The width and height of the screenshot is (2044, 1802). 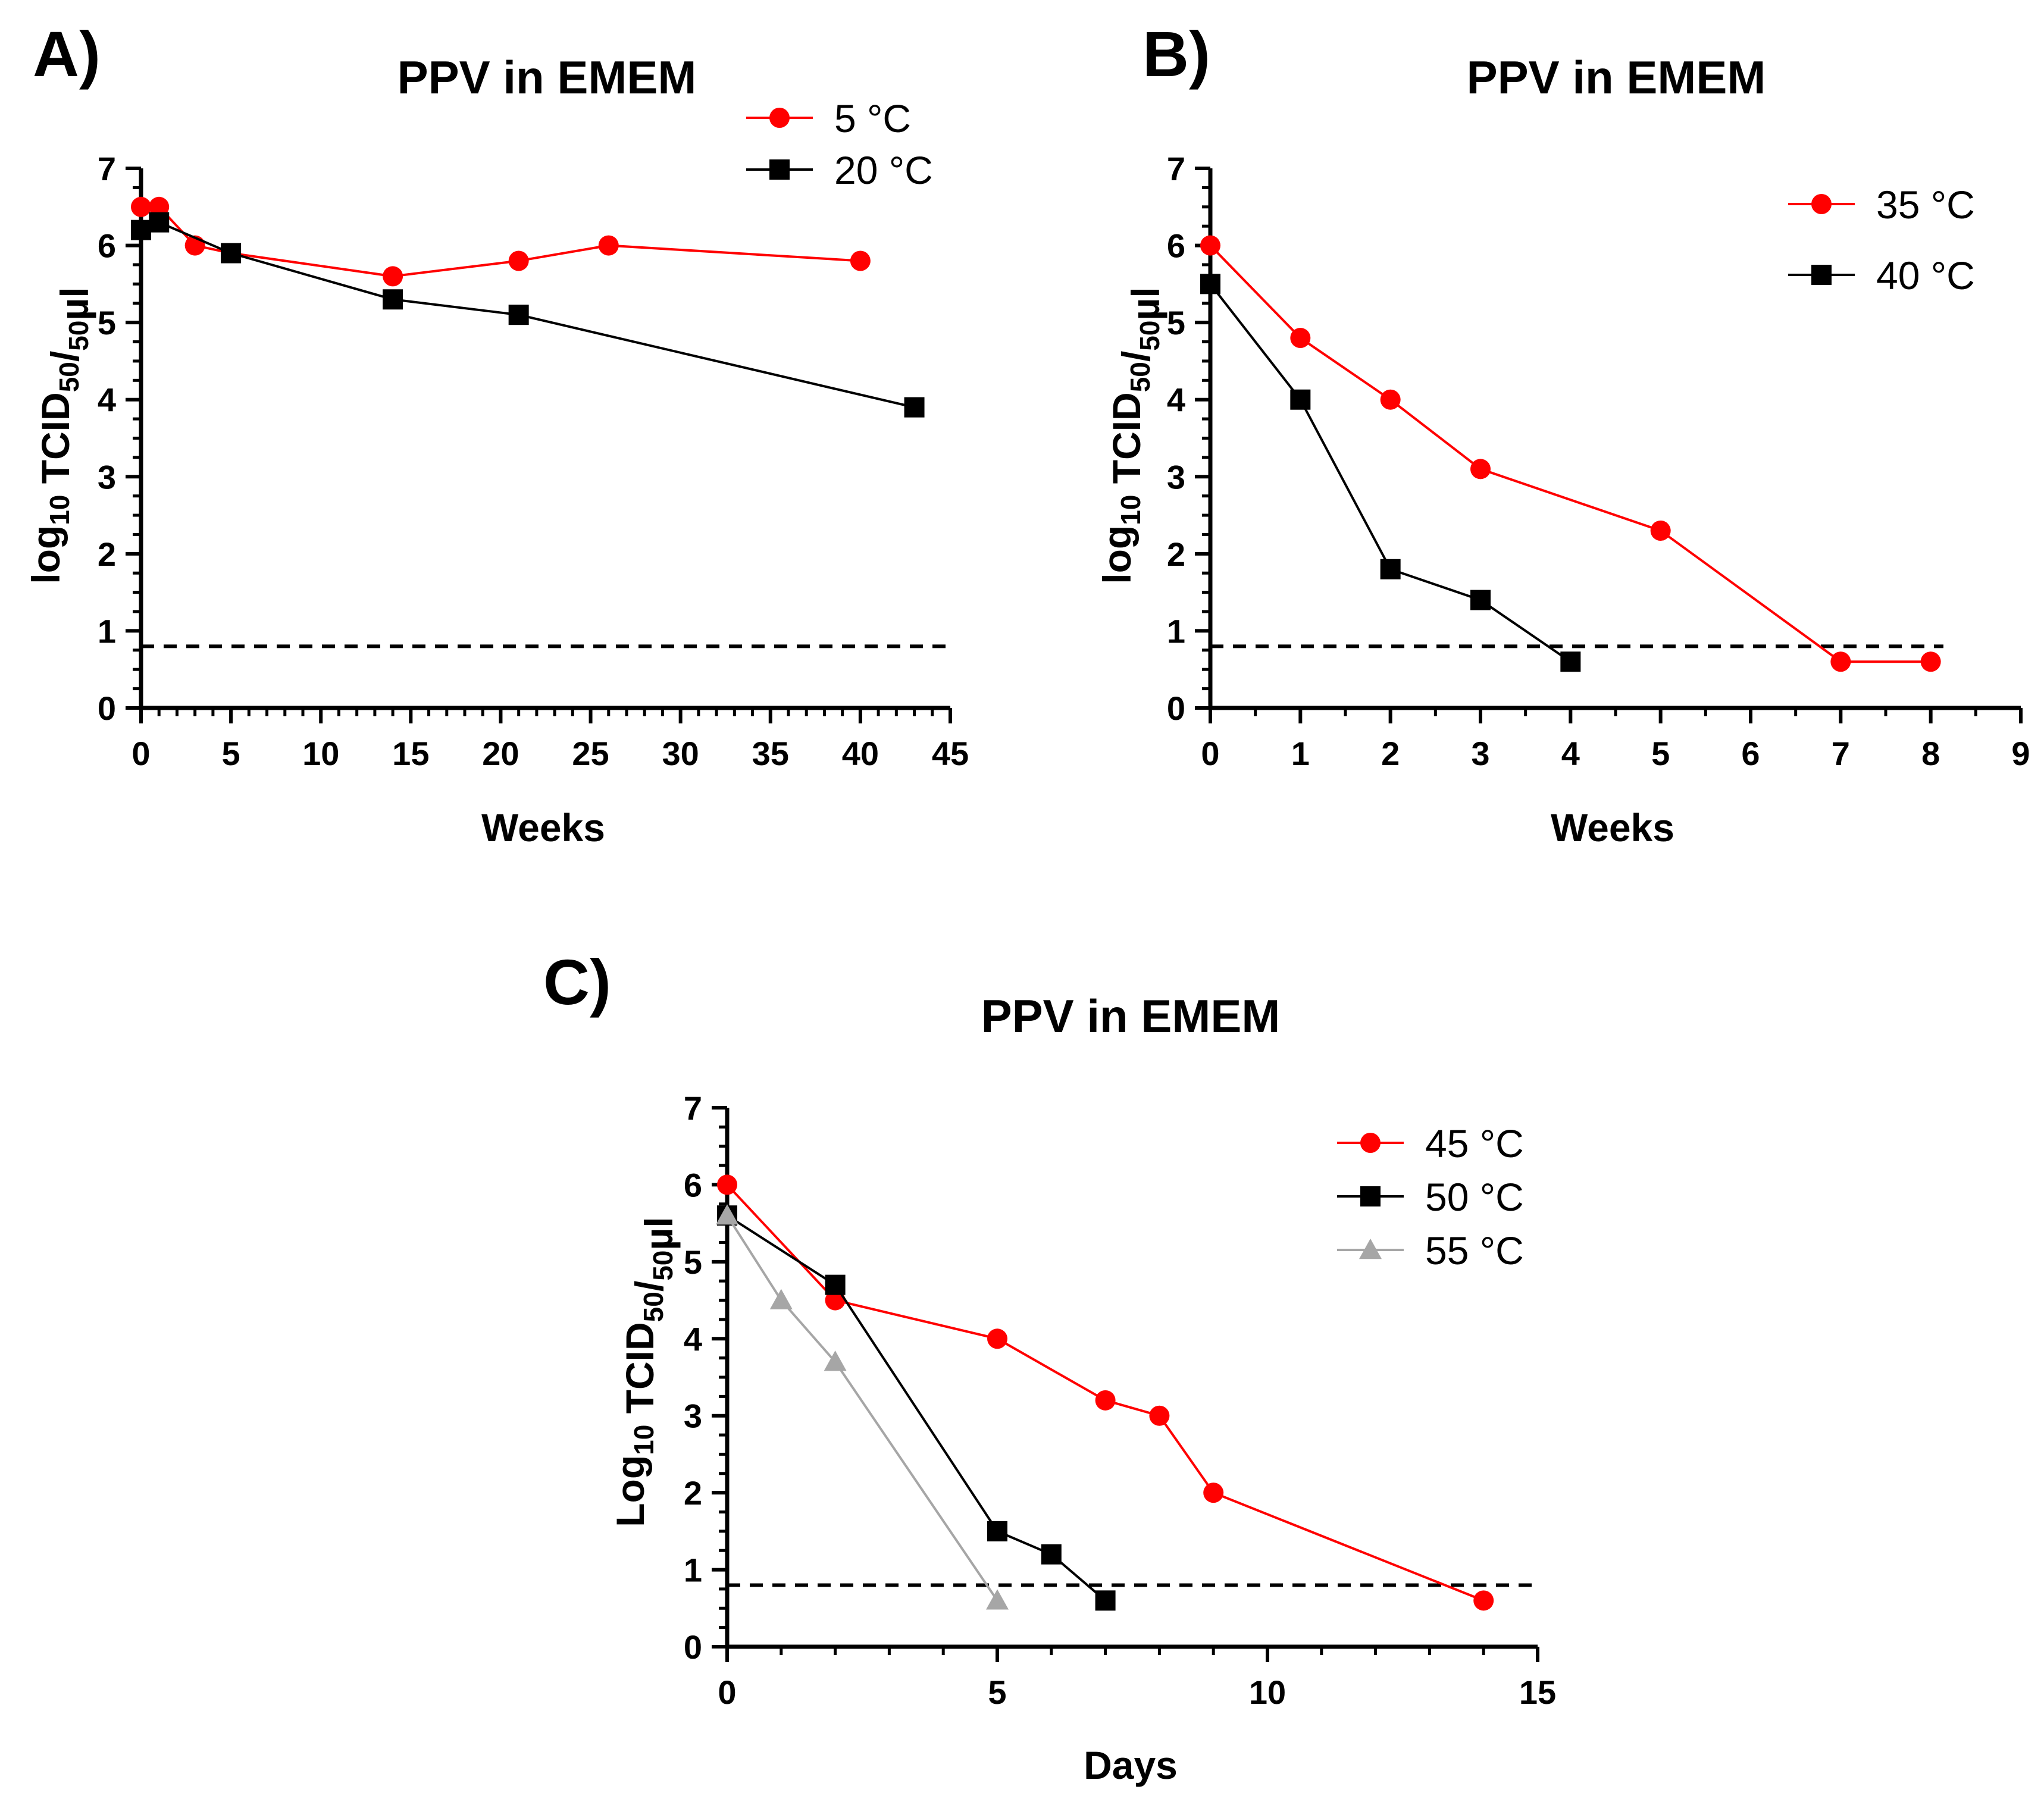 I want to click on plot-area-a, so click(x=540, y=422).